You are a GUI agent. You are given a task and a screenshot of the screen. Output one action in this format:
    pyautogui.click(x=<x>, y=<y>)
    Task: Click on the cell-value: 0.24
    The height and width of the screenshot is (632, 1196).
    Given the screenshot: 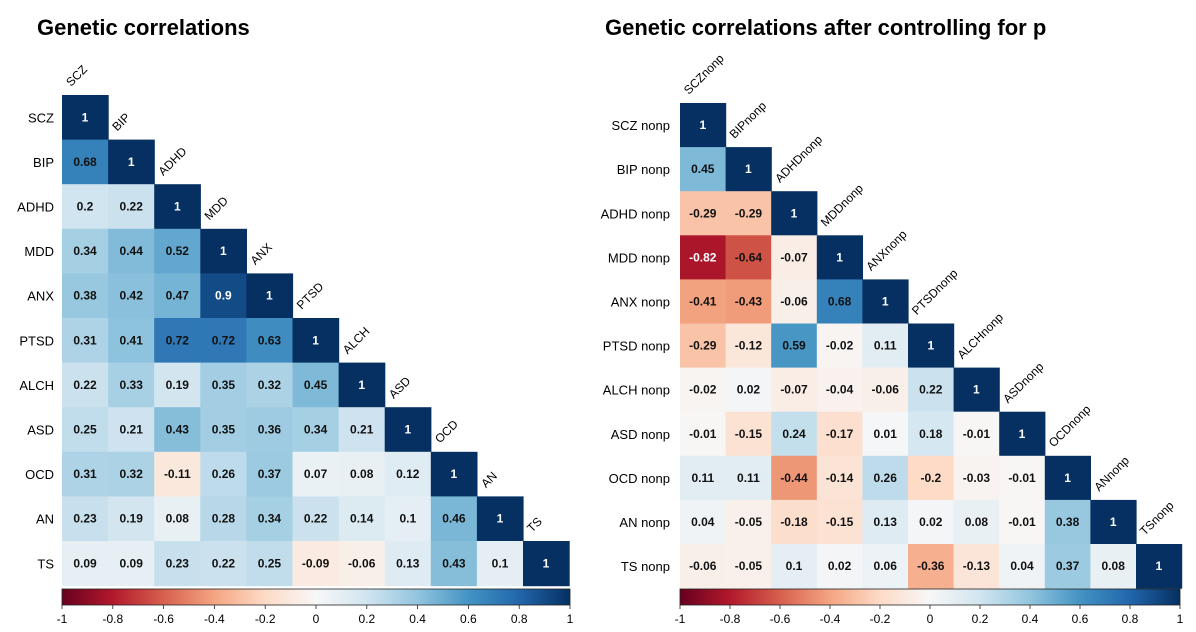 What is the action you would take?
    pyautogui.click(x=794, y=434)
    